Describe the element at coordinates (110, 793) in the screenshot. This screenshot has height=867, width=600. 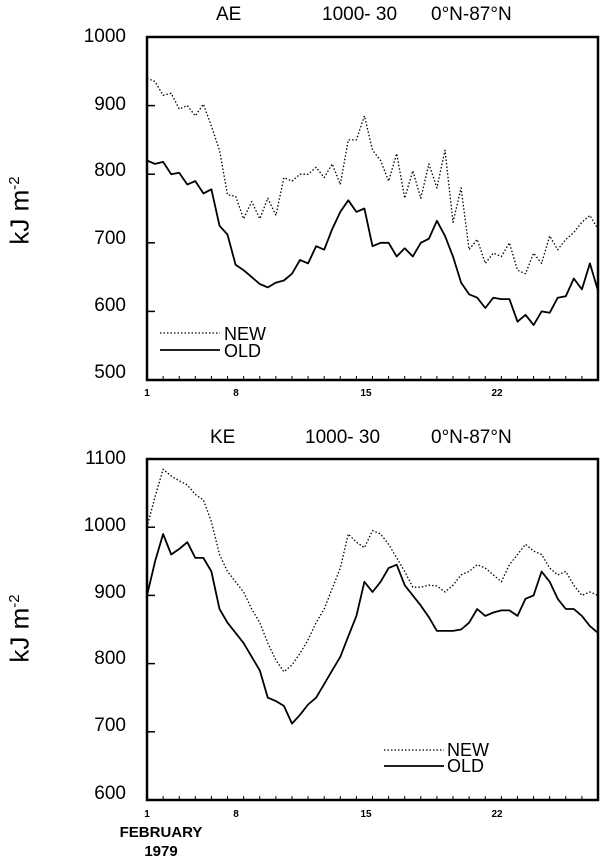
I see `chart2-ytick-label: 600` at that location.